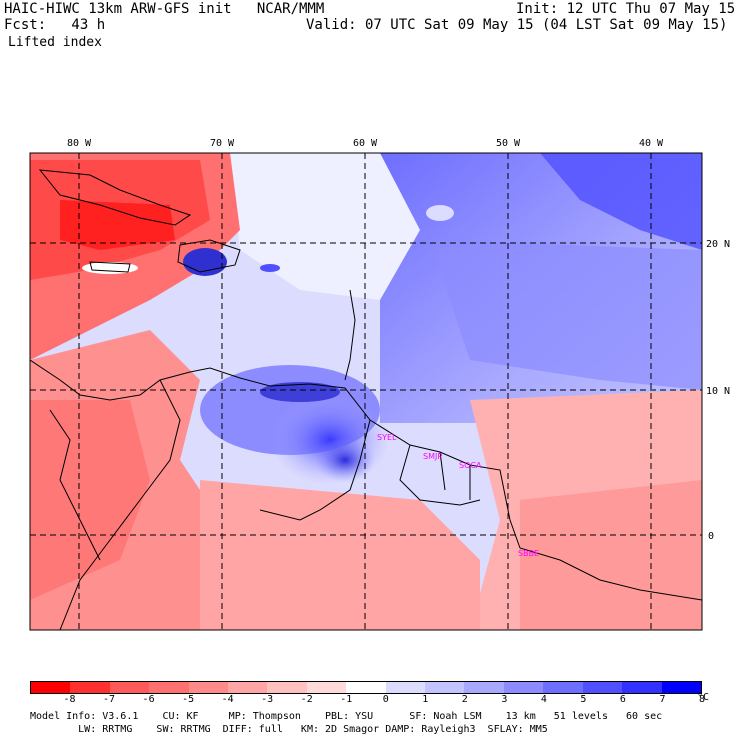 This screenshot has height=740, width=740. I want to click on colorbar-tick: 5, so click(583, 699).